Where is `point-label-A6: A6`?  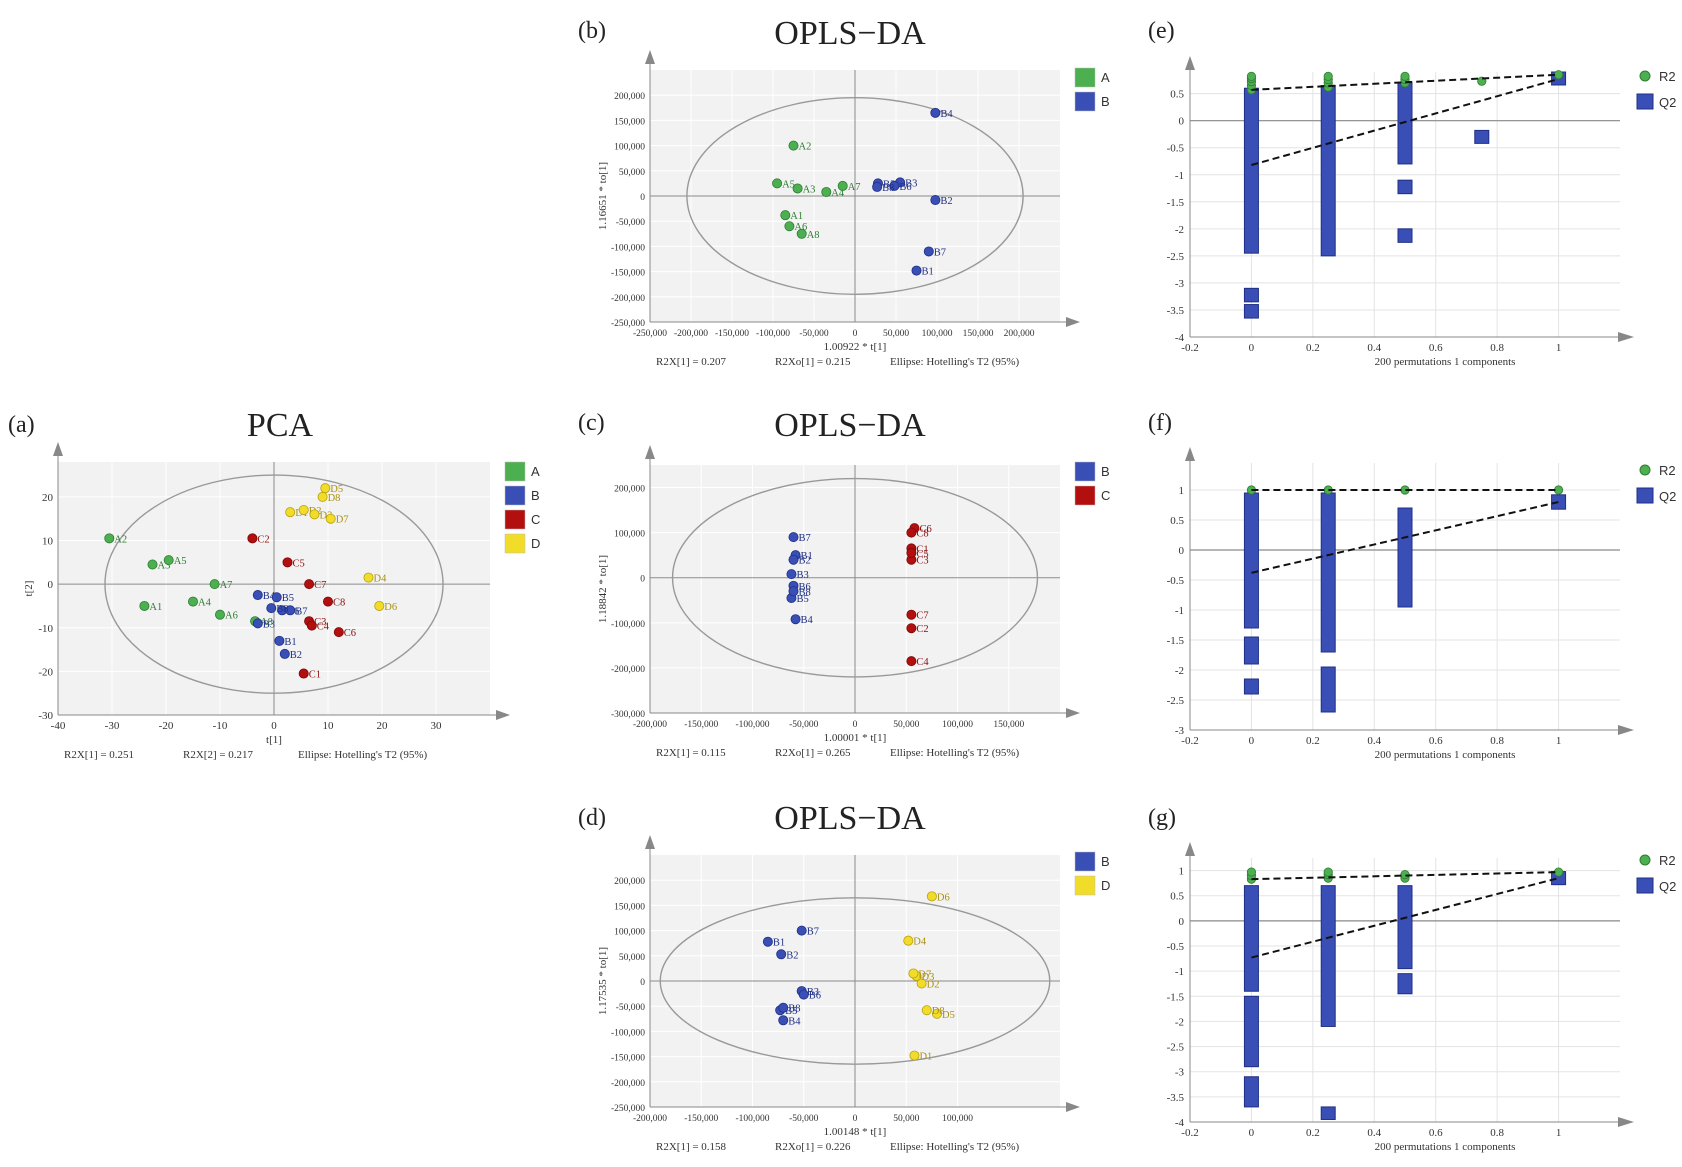
point-label-A6: A6 is located at coordinates (231, 616).